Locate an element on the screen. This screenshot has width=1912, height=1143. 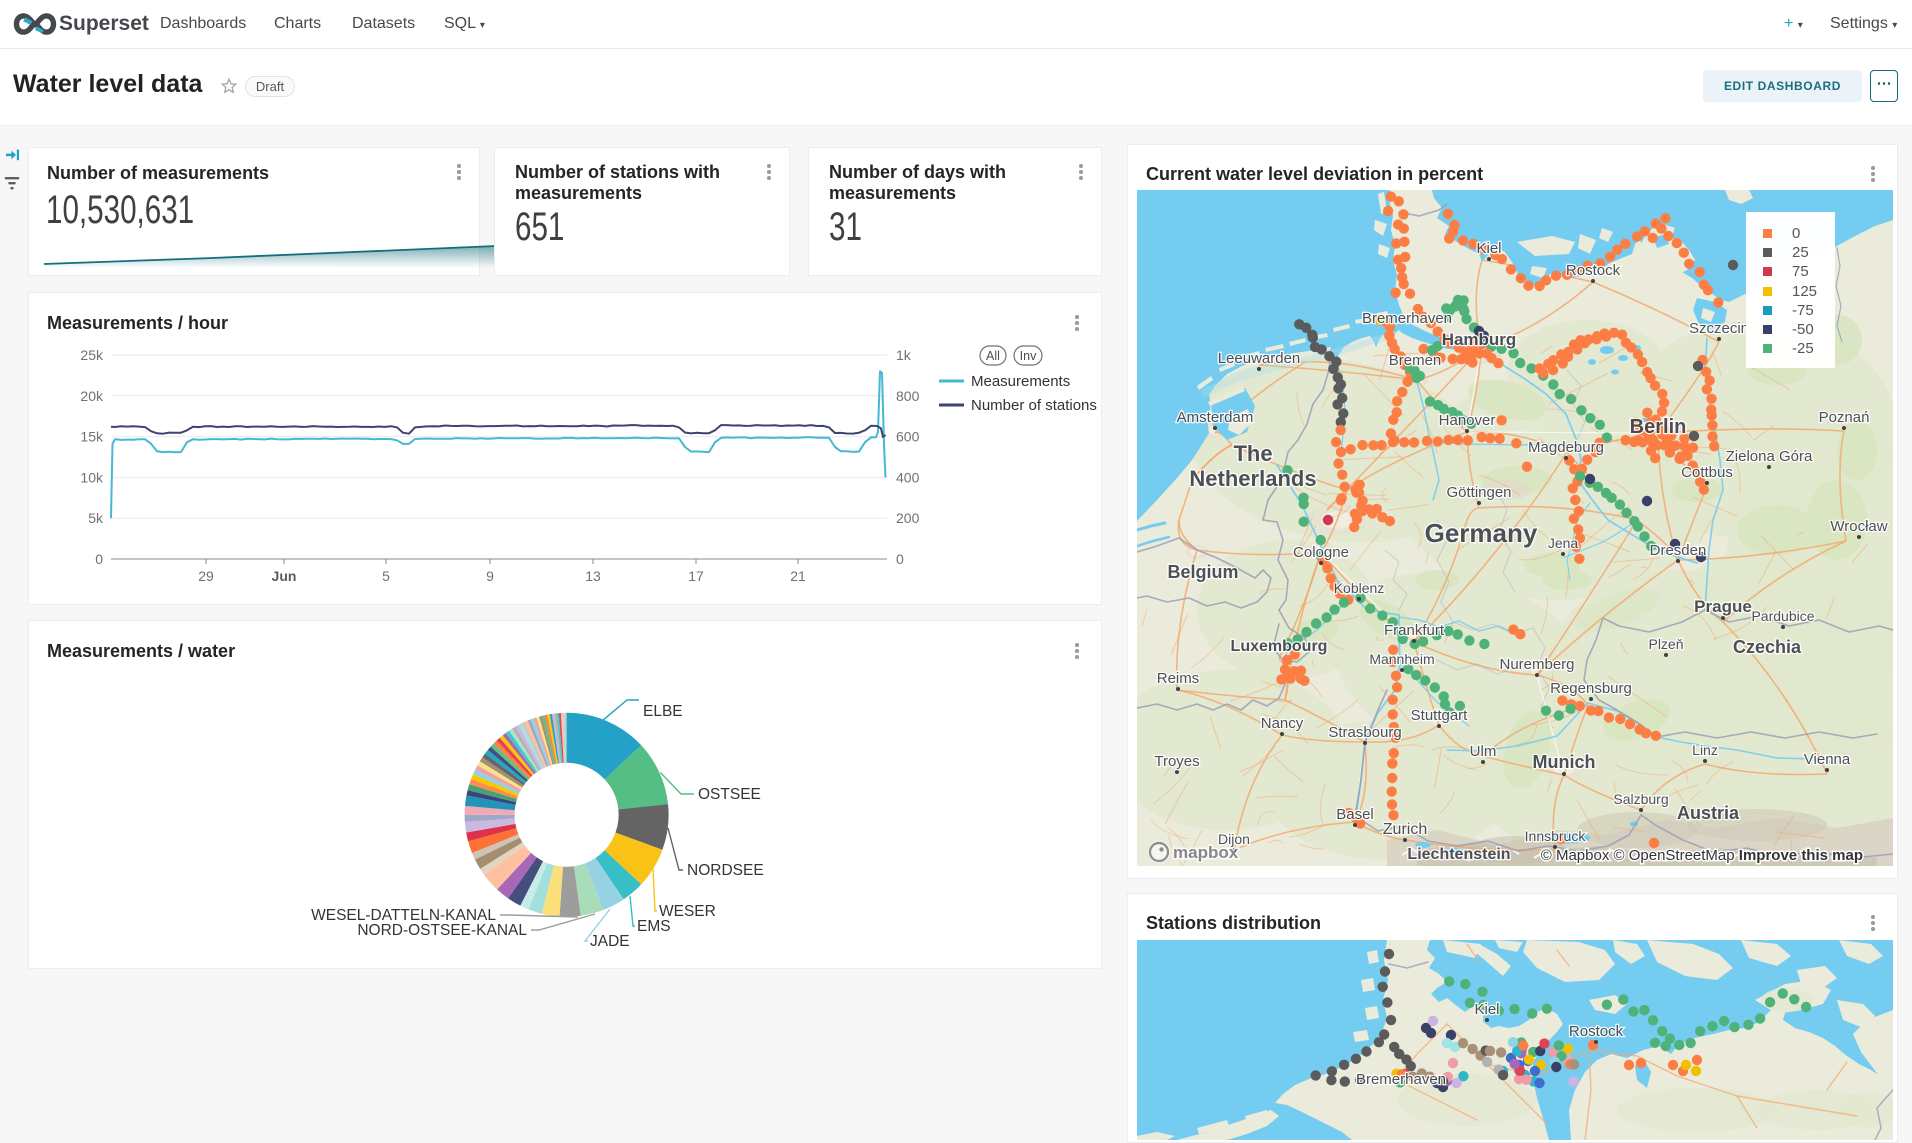
svg-text: Salzburg is located at coordinates (1640, 799).